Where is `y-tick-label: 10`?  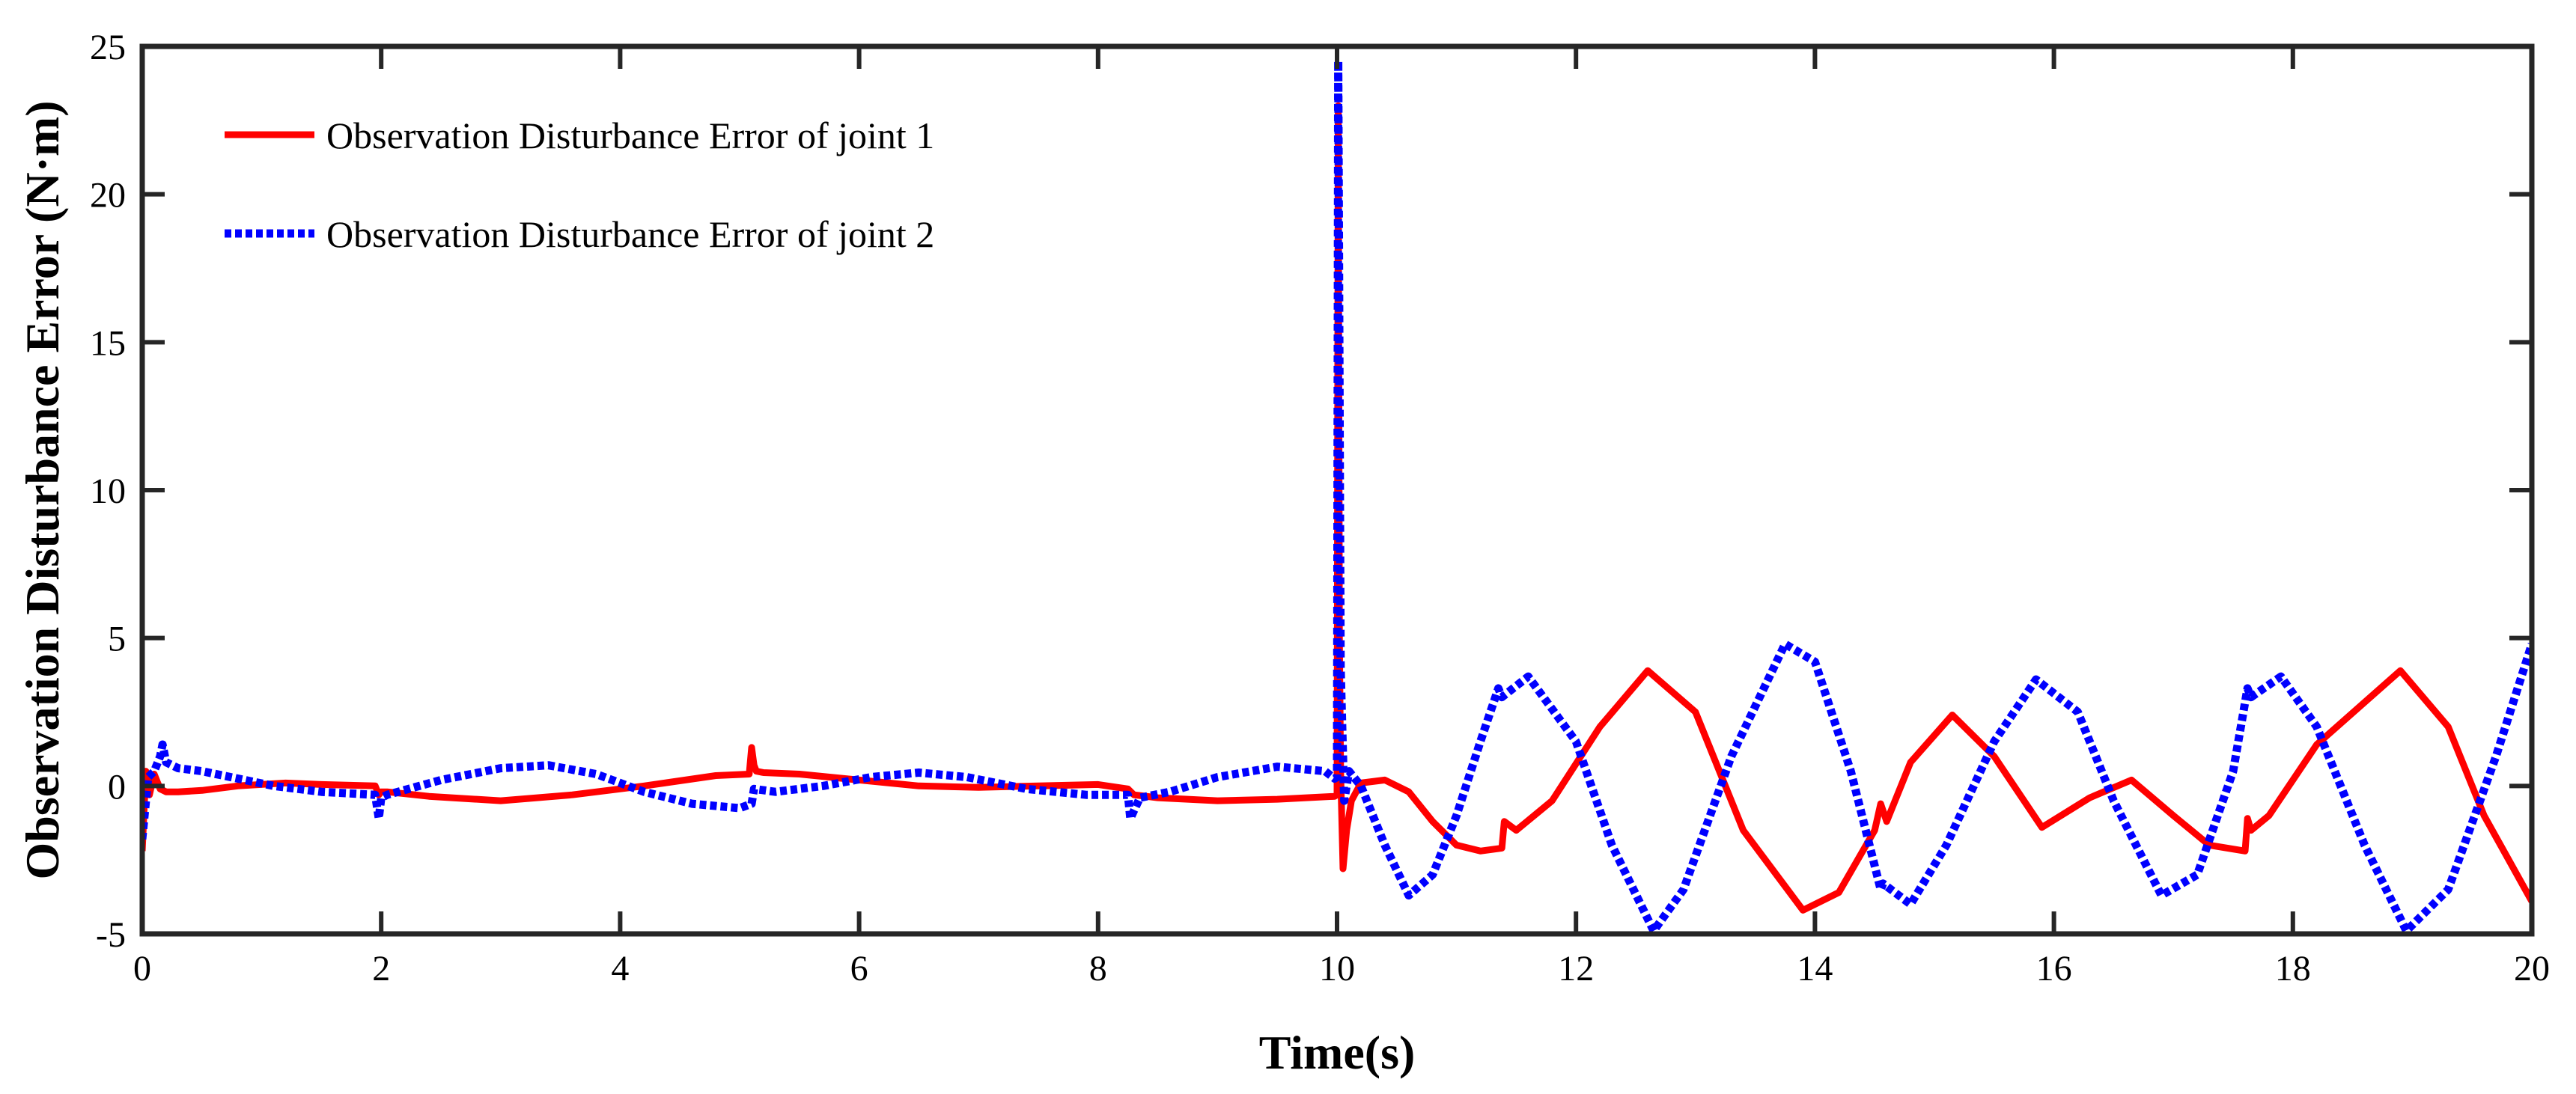
y-tick-label: 10 is located at coordinates (108, 491).